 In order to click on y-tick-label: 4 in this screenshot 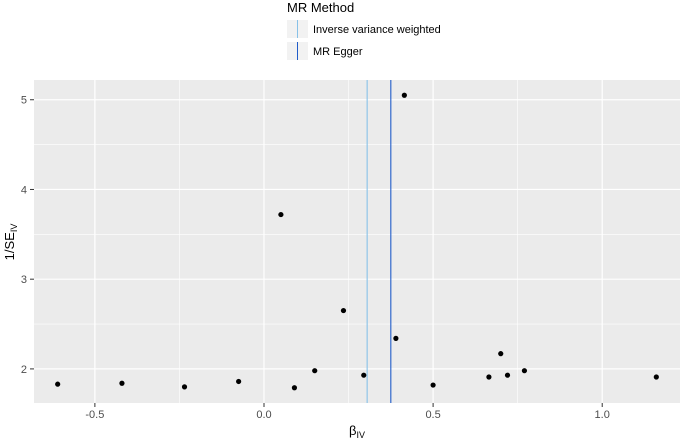, I will do `click(24, 190)`.